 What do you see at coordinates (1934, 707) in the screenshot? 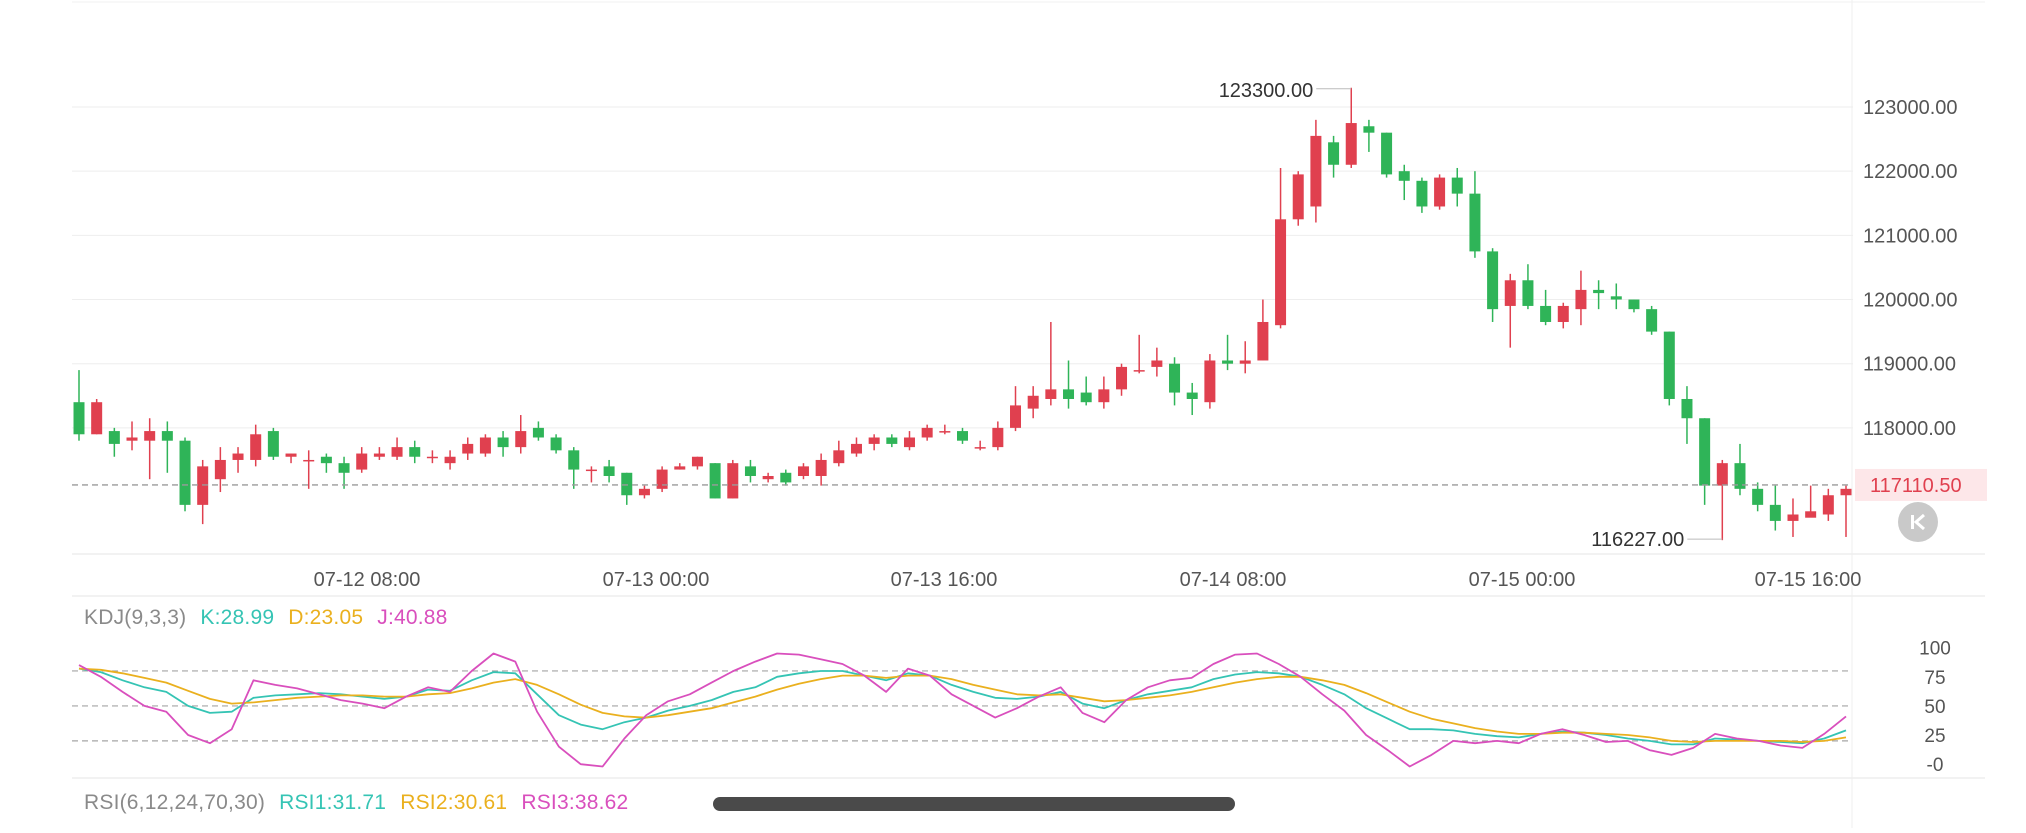
I see `kdj-axis-tick-label: 50` at bounding box center [1934, 707].